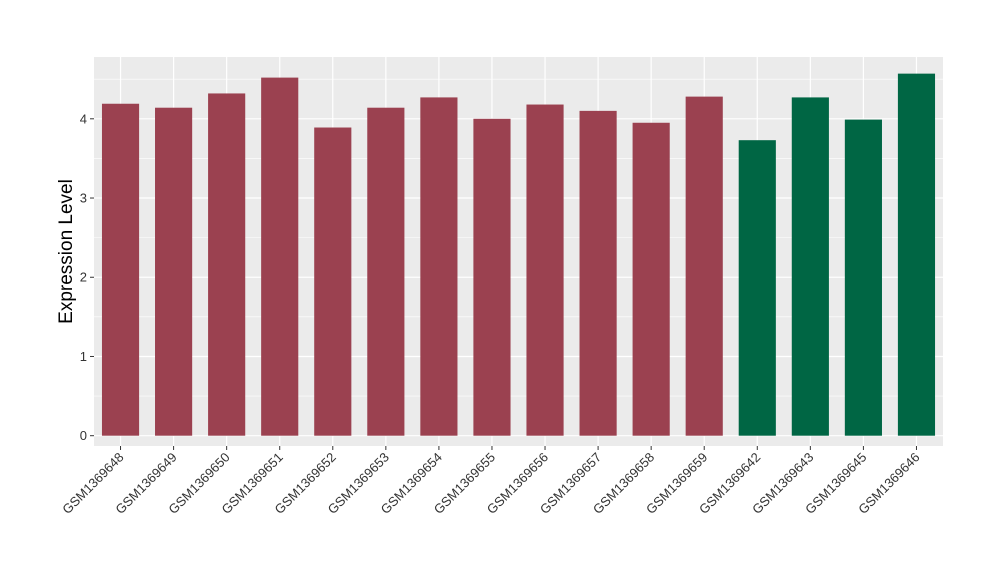 The width and height of the screenshot is (1000, 580). What do you see at coordinates (83, 356) in the screenshot?
I see `y-tick-label: 1` at bounding box center [83, 356].